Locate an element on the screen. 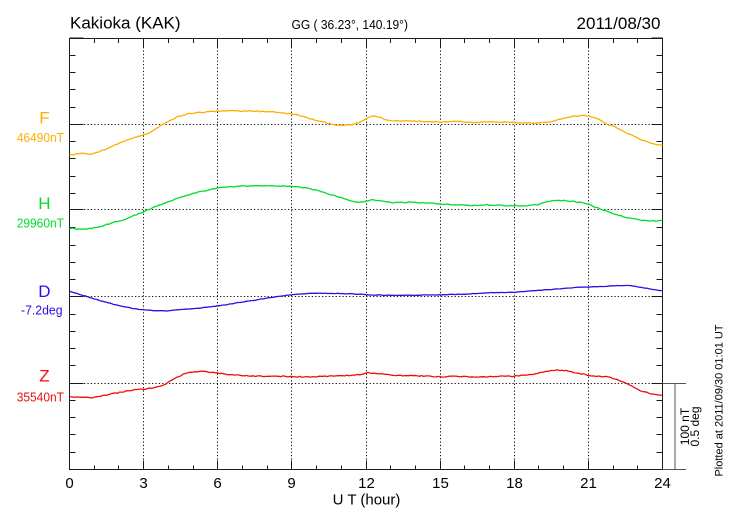 The height and width of the screenshot is (520, 730). svg-text: 9 is located at coordinates (291, 483).